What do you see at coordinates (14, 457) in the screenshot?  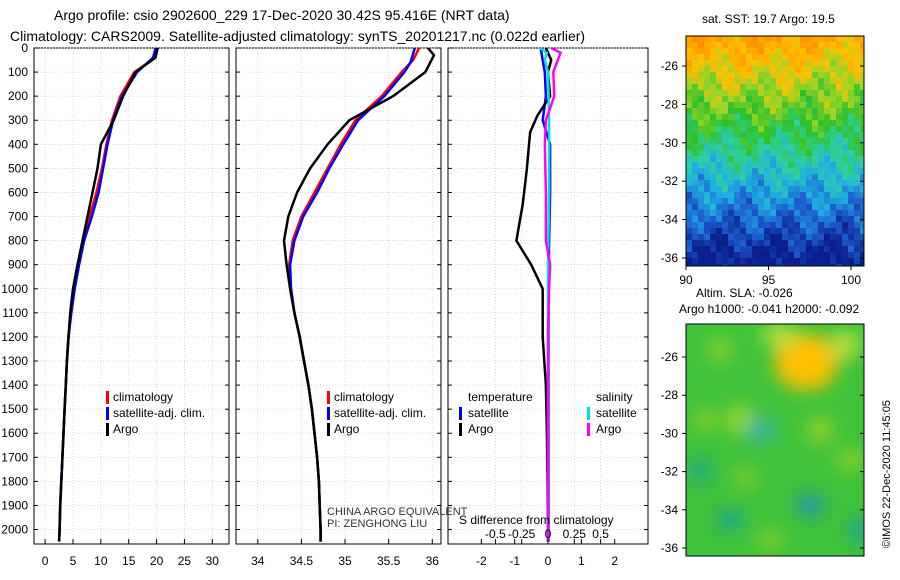 I see `y-tick-label: 1700` at bounding box center [14, 457].